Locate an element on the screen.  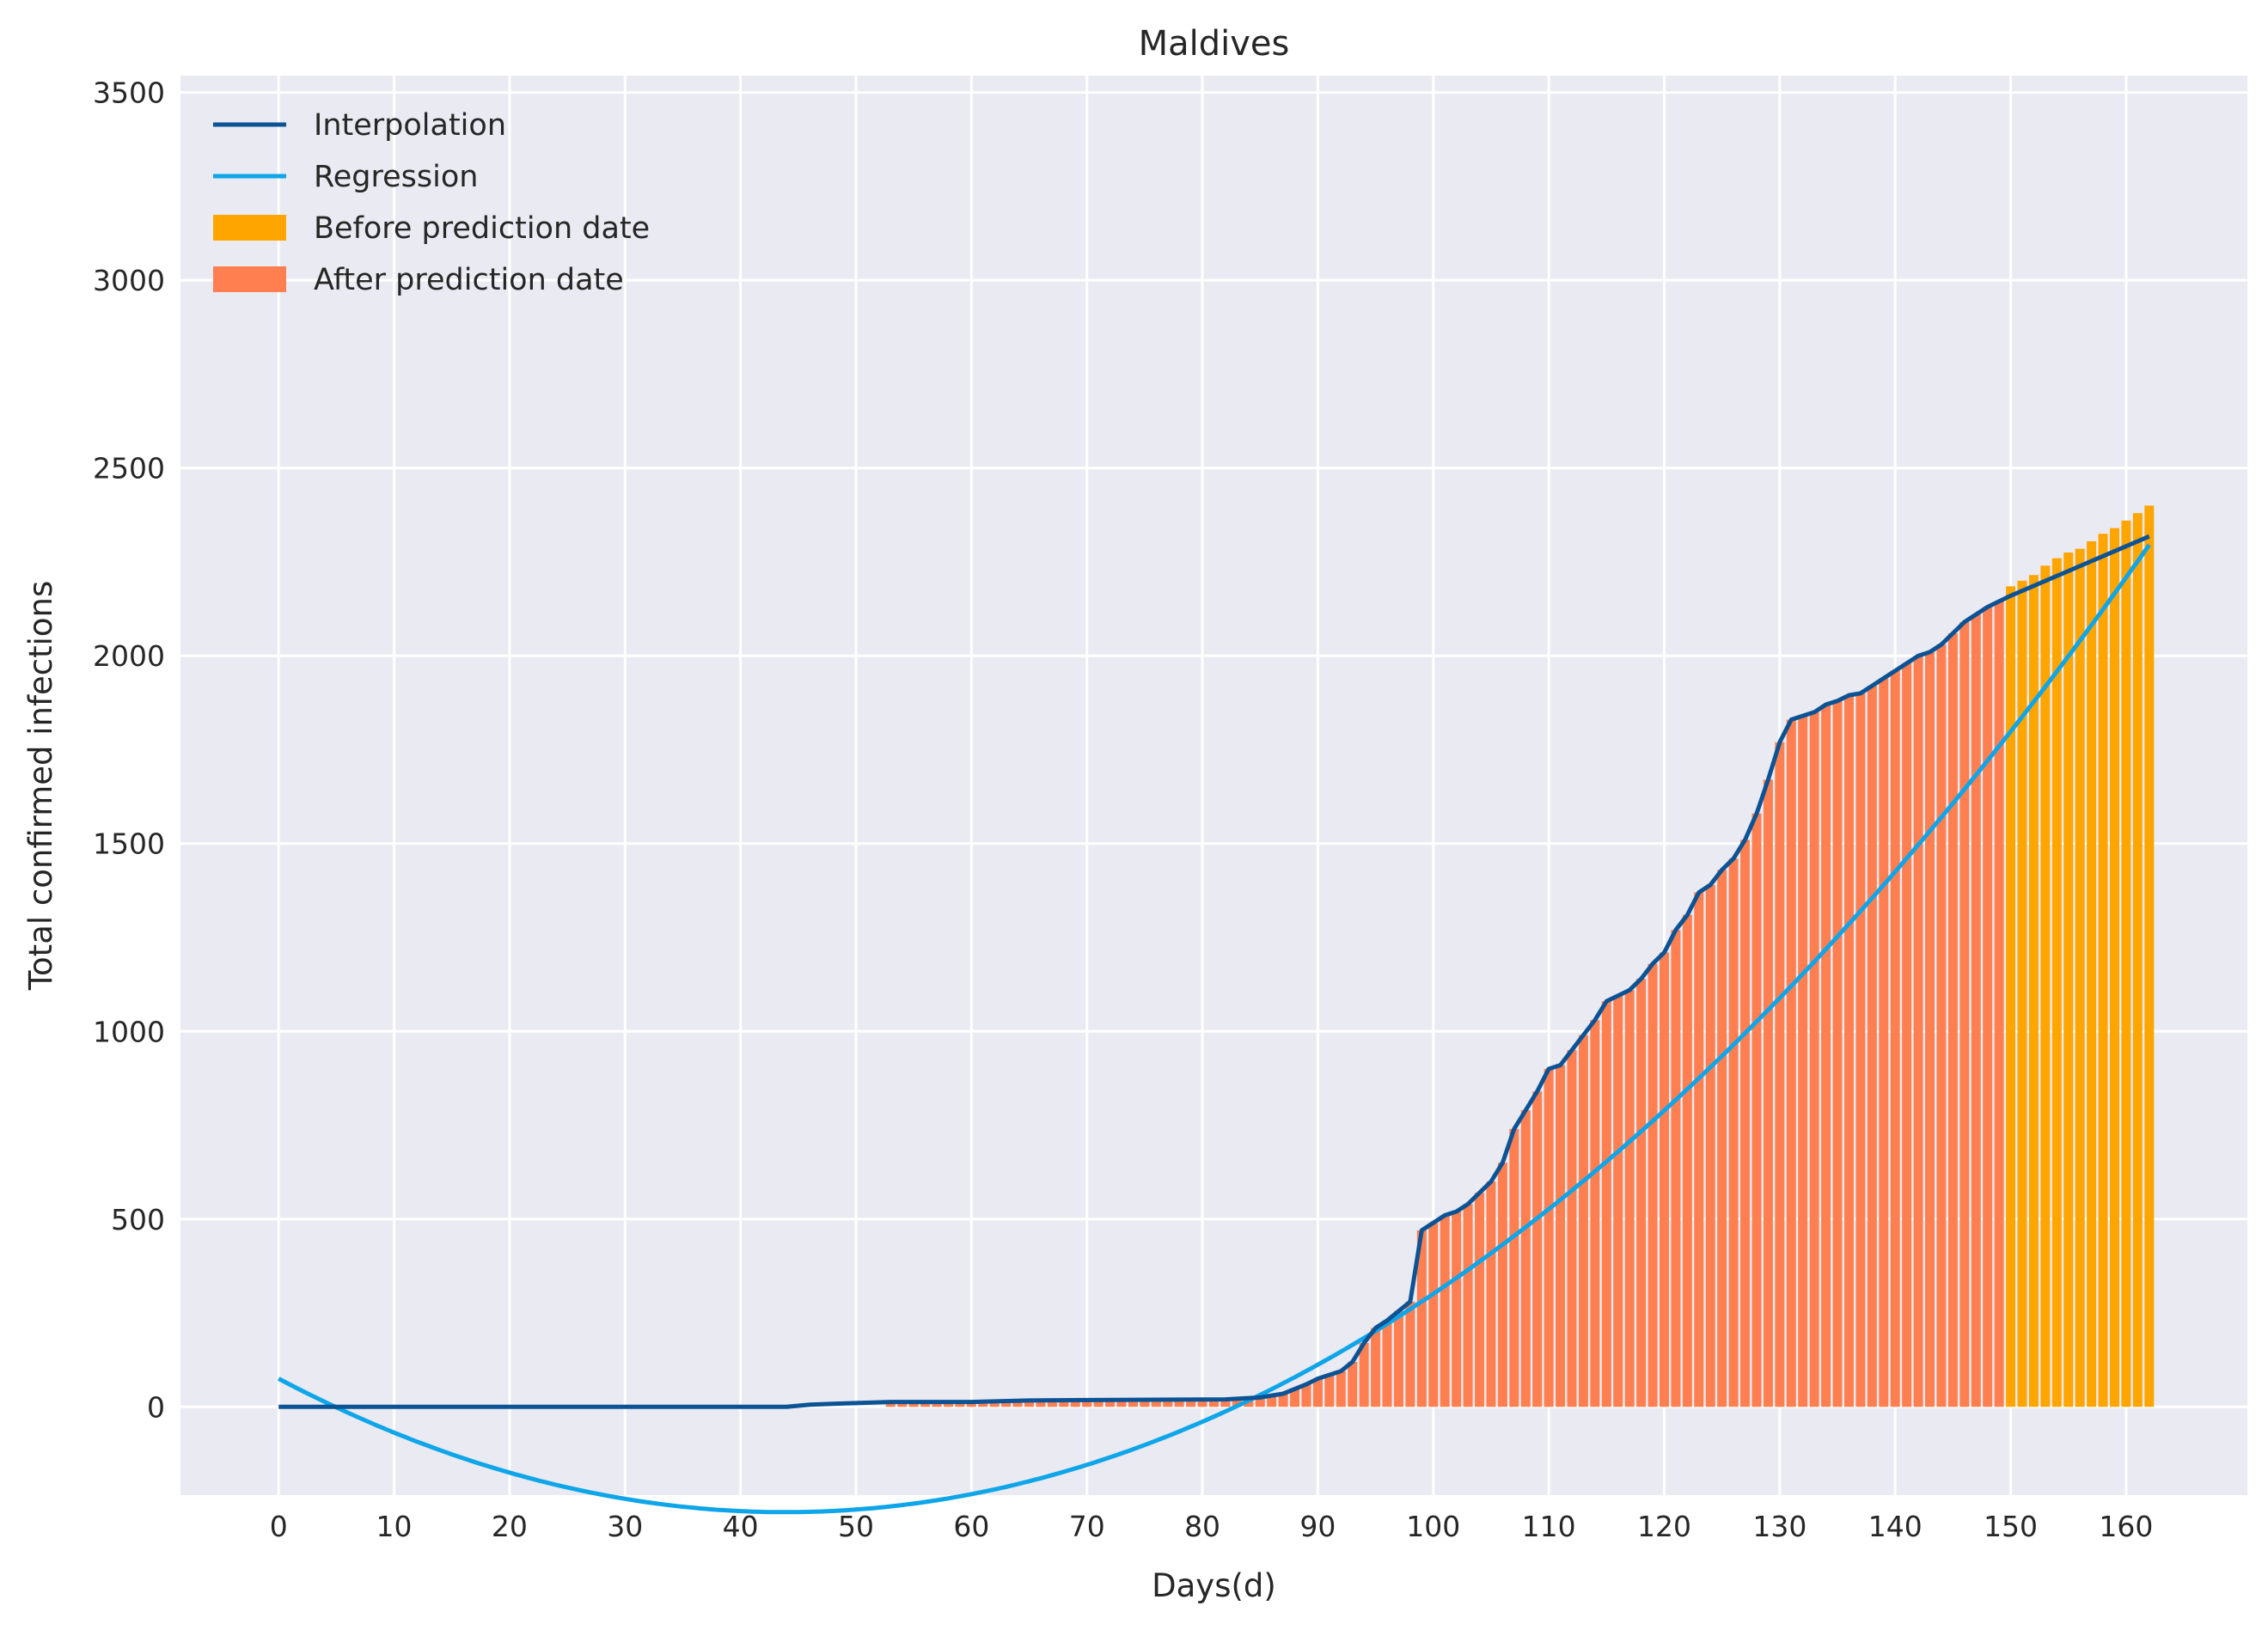
y-tick-label: 2500 is located at coordinates (129, 468).